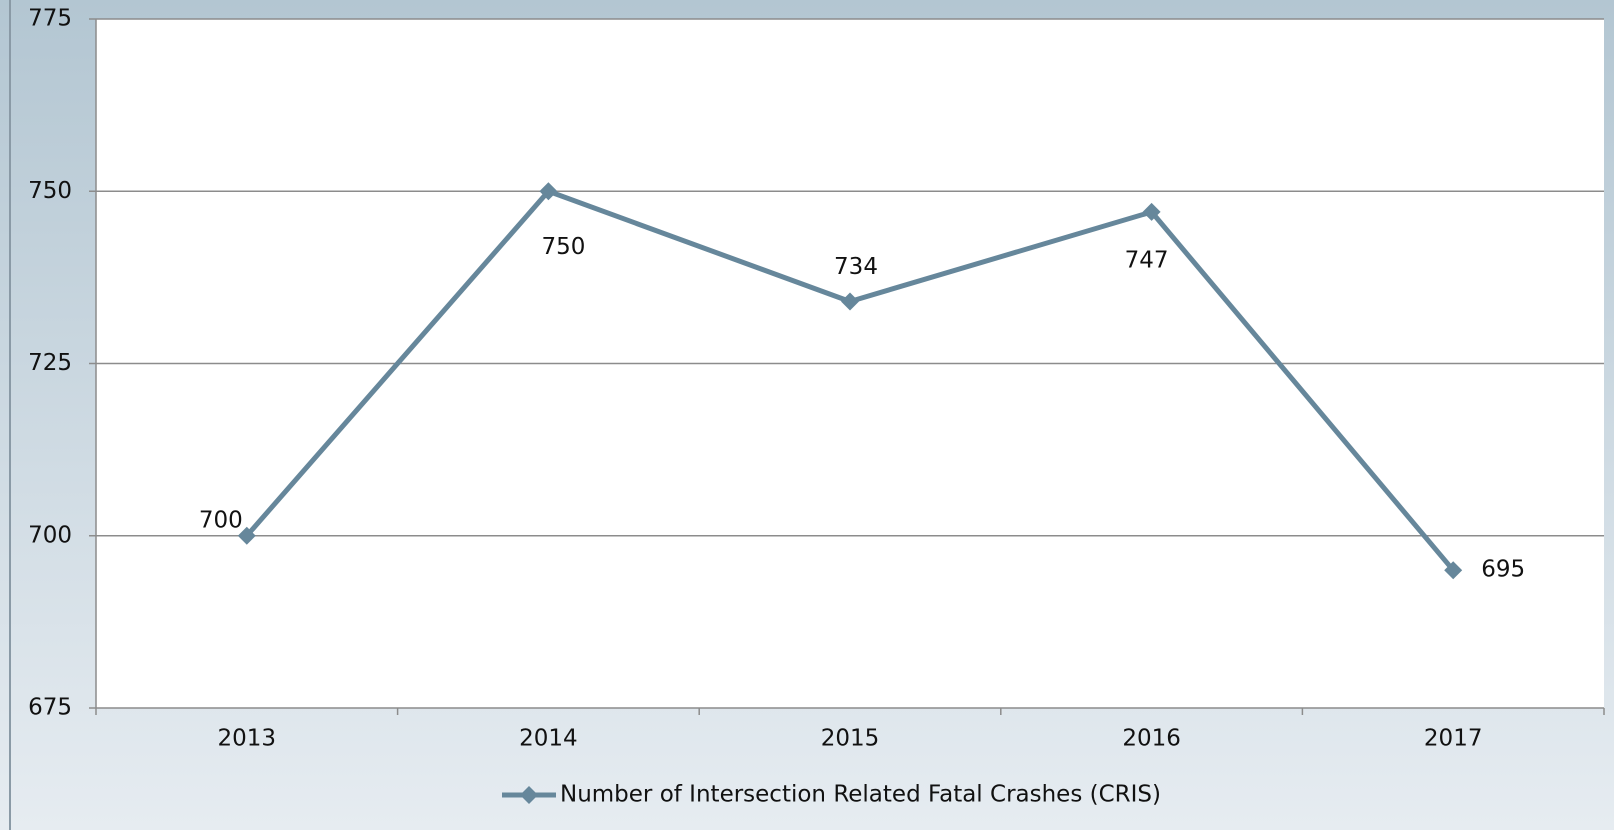  What do you see at coordinates (50, 191) in the screenshot?
I see `y-tick-label: 750` at bounding box center [50, 191].